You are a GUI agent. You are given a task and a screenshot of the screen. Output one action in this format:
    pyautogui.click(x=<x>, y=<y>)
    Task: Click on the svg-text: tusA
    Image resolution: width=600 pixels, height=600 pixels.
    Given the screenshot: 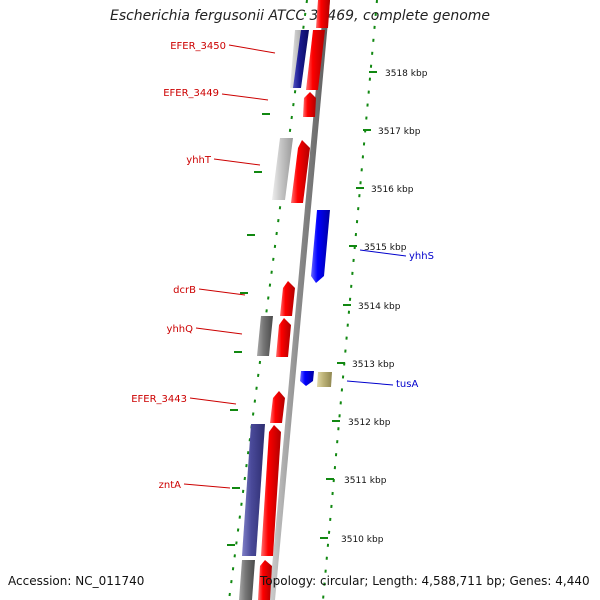 What is the action you would take?
    pyautogui.click(x=407, y=384)
    